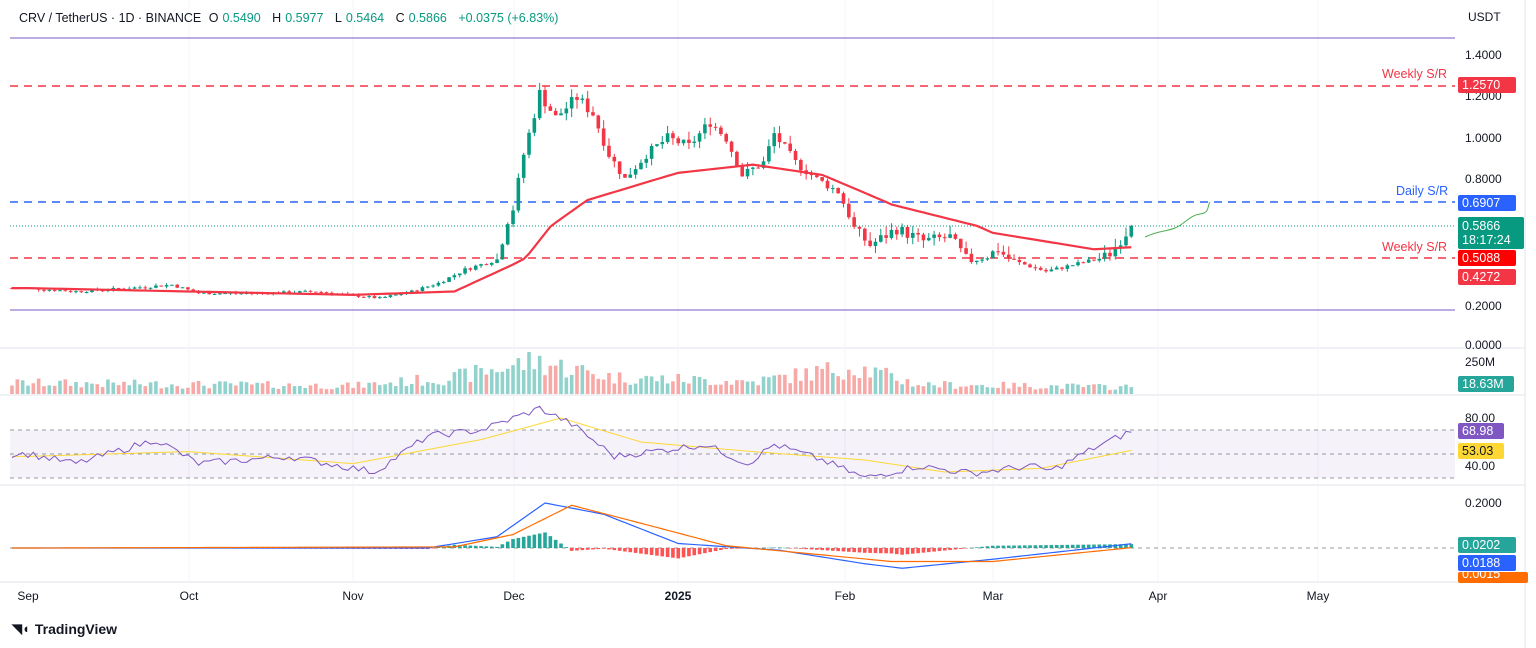  I want to click on currency-label: USDT, so click(1484, 17).